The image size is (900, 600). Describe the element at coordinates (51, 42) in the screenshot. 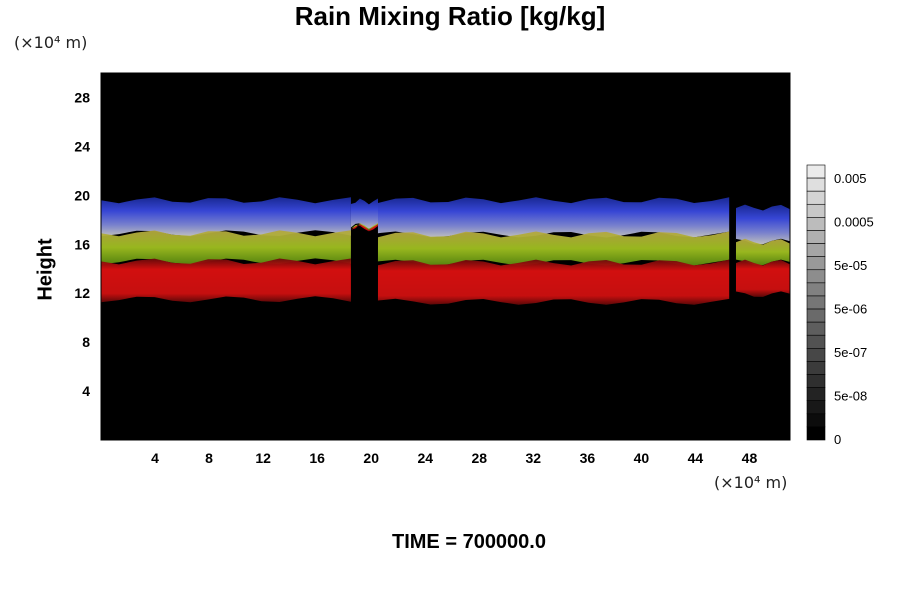

I see `y-axis-unit: (×10⁴ m)` at that location.